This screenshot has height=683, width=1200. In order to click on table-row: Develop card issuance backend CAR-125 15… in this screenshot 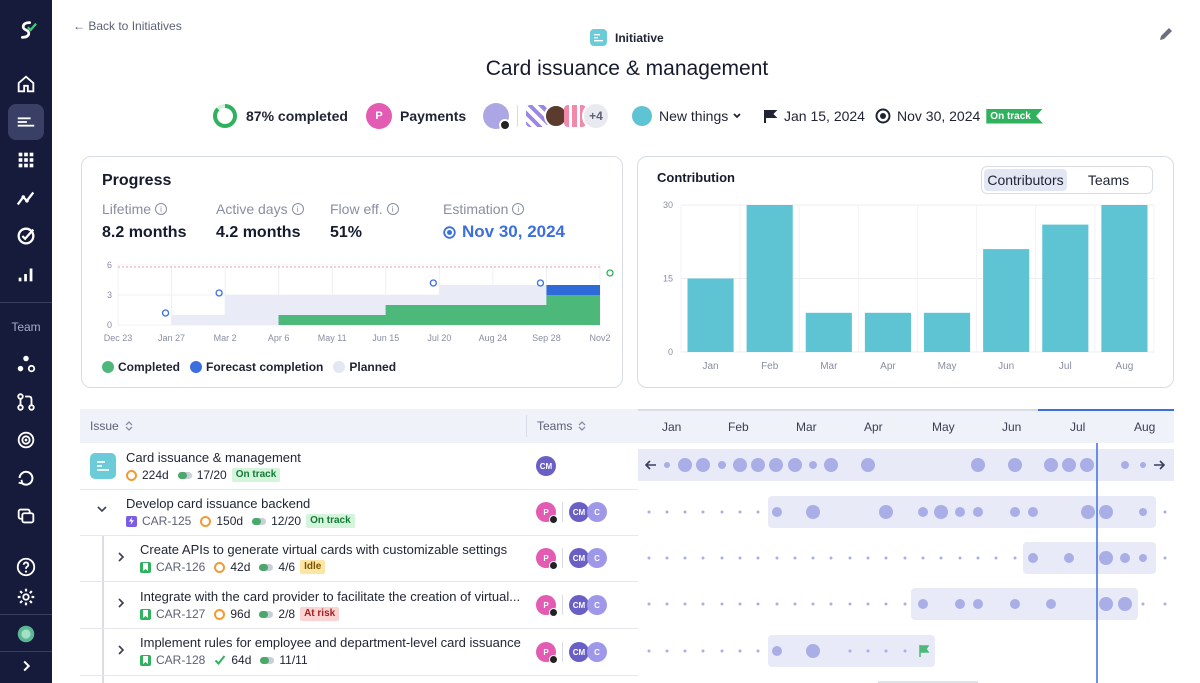, I will do `click(359, 513)`.